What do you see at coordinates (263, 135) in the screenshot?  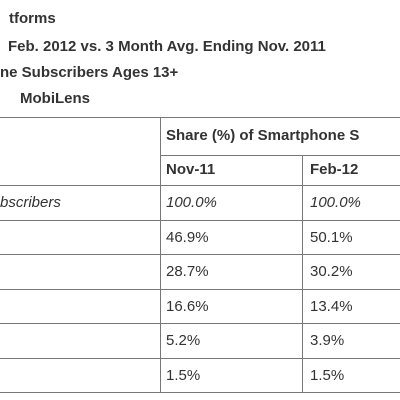 I see `group-header: Share (%) of Smartphone S` at bounding box center [263, 135].